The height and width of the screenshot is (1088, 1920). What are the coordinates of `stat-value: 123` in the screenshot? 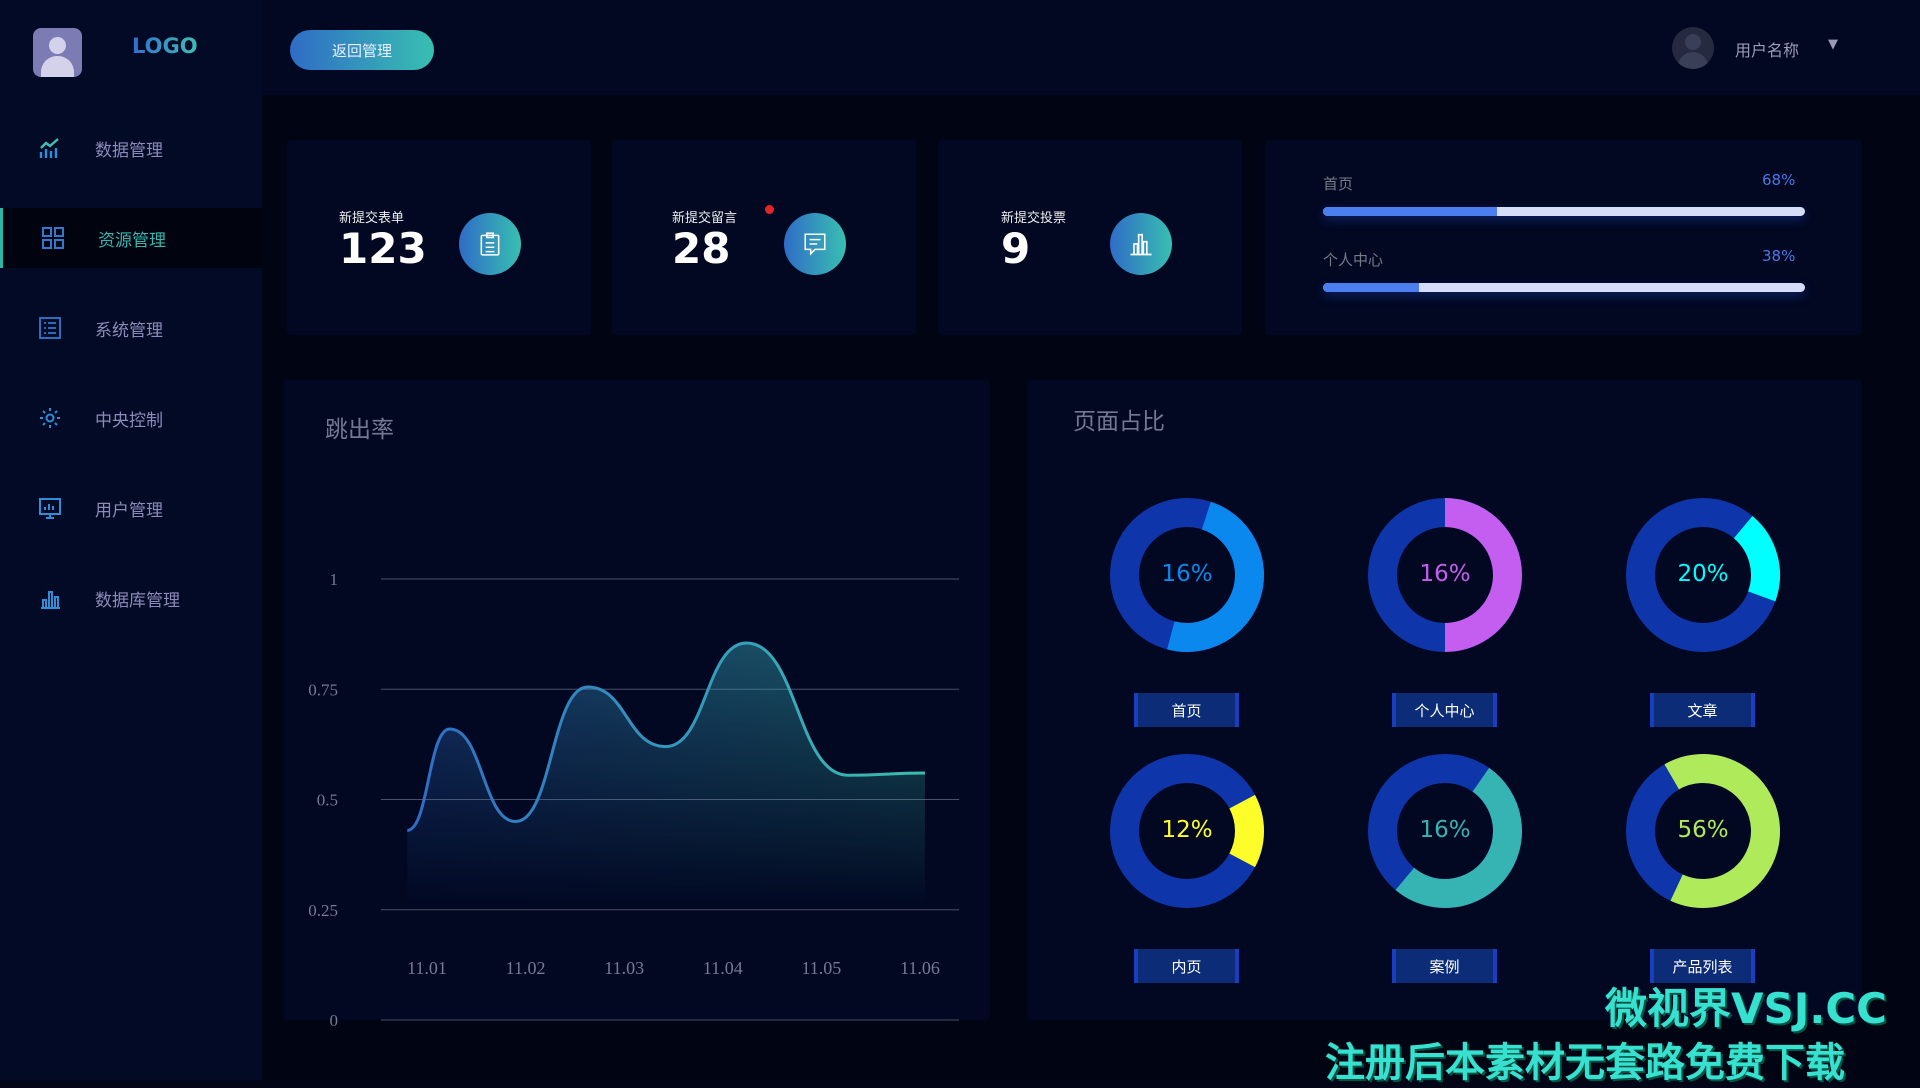 It's located at (383, 248).